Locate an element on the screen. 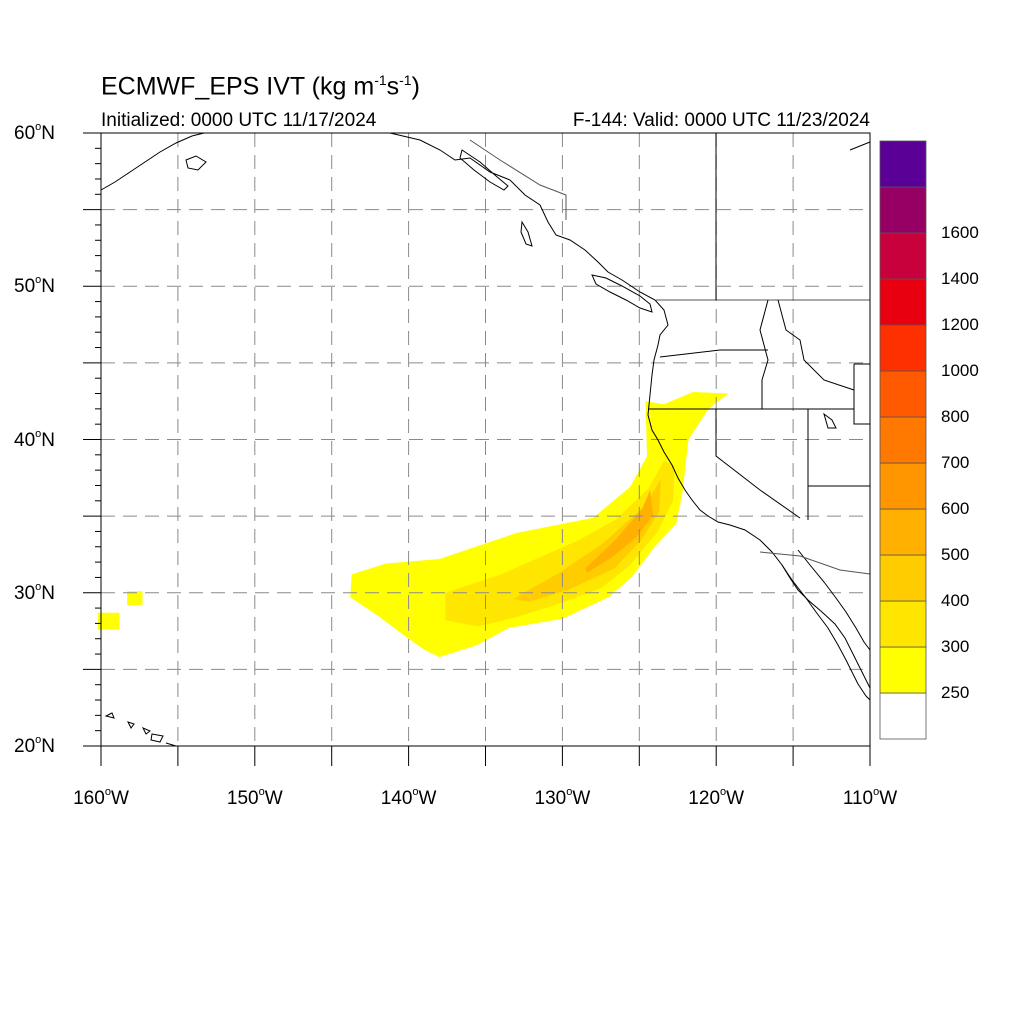  colorbar-label-250: 250 is located at coordinates (955, 692).